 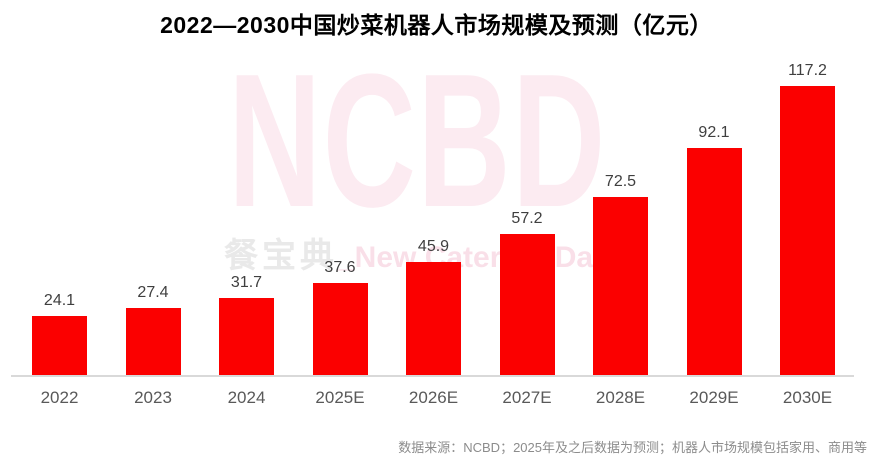 I want to click on bar-column: 57.2, so click(x=527, y=293).